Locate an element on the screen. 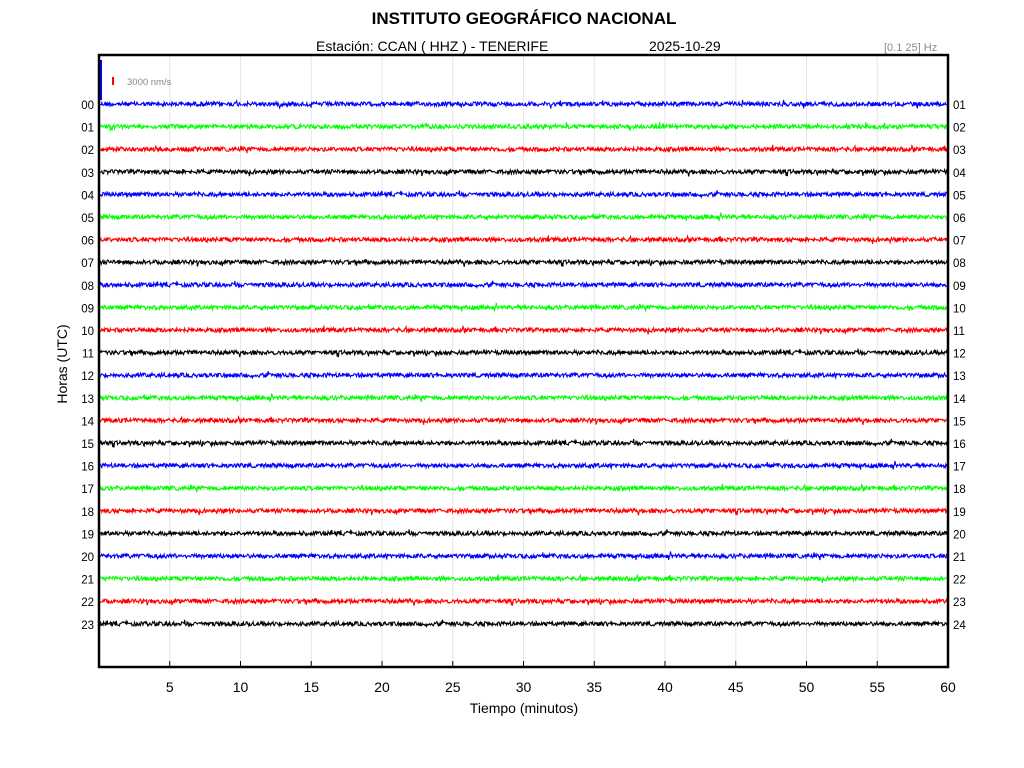 The width and height of the screenshot is (1024, 768). y-tick-label-right: 09 is located at coordinates (959, 287).